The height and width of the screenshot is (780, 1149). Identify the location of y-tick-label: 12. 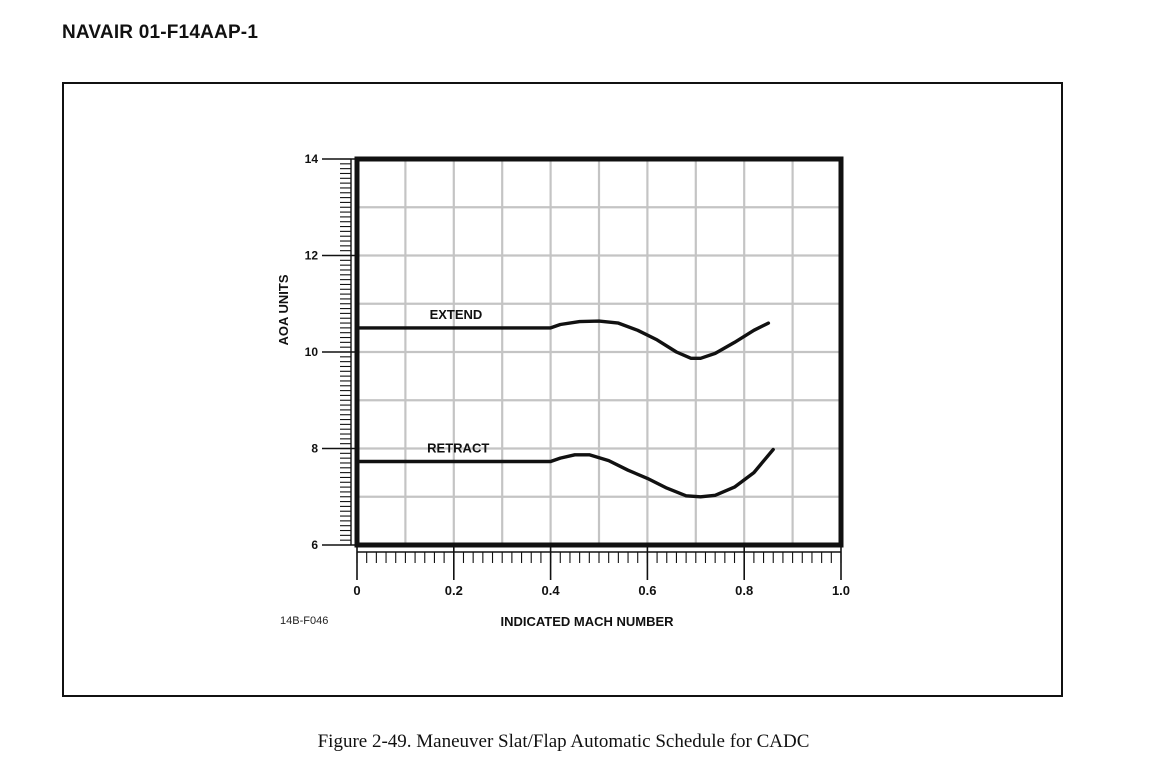
(312, 256).